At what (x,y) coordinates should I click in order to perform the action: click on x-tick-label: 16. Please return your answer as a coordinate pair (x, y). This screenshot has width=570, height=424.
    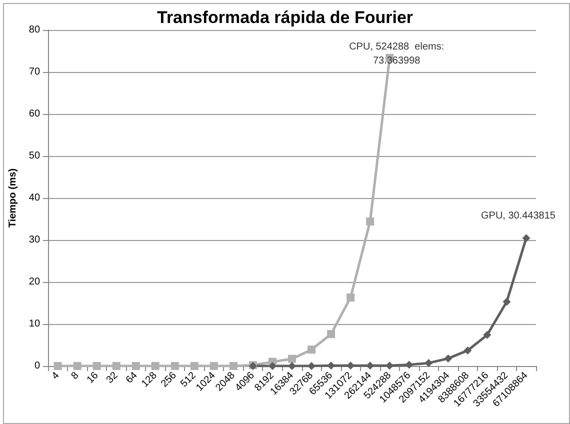
    Looking at the image, I should click on (93, 378).